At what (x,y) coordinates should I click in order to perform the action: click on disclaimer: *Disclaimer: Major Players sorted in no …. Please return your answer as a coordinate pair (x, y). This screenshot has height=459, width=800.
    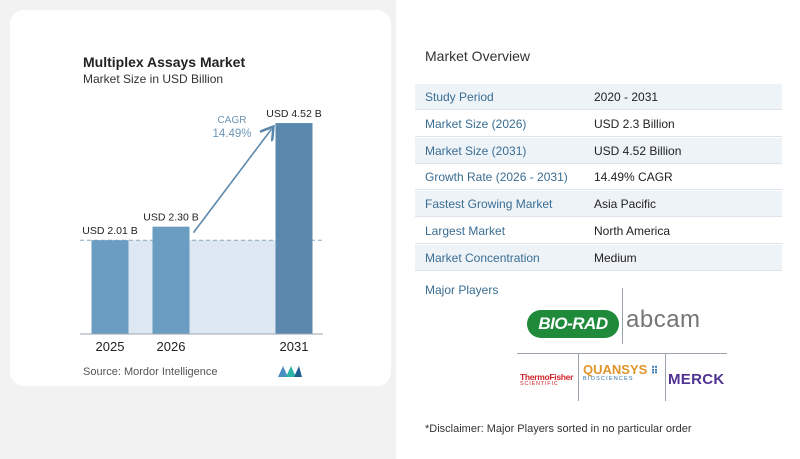
    Looking at the image, I should click on (558, 429).